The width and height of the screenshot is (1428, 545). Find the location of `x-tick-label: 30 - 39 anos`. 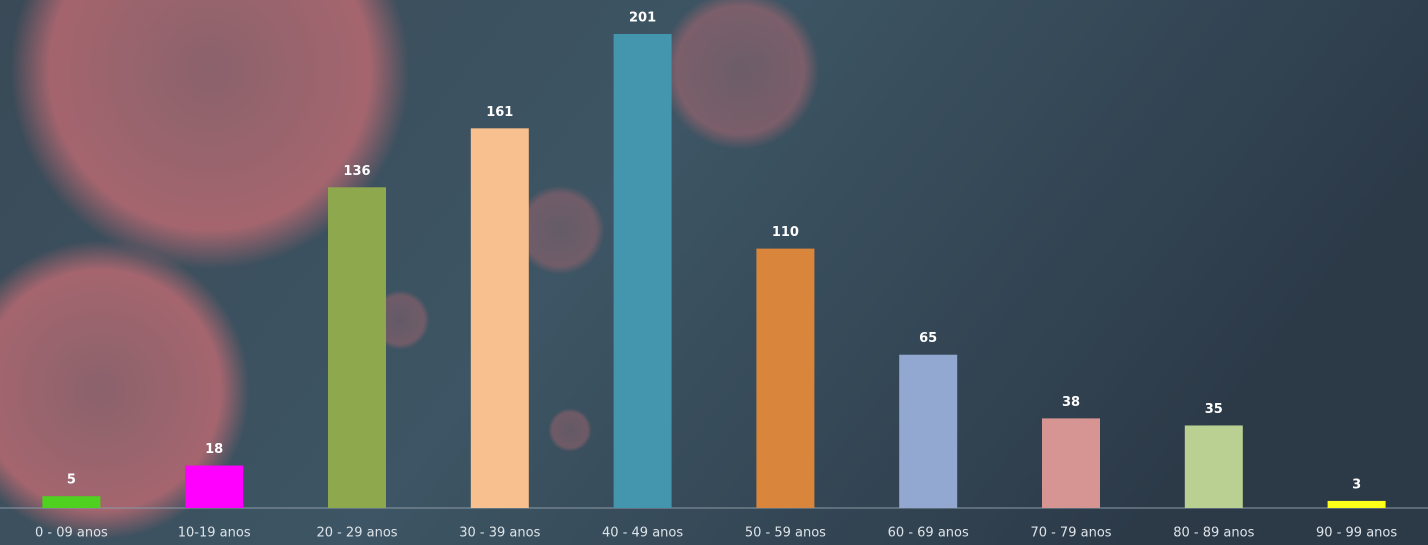

x-tick-label: 30 - 39 anos is located at coordinates (499, 533).